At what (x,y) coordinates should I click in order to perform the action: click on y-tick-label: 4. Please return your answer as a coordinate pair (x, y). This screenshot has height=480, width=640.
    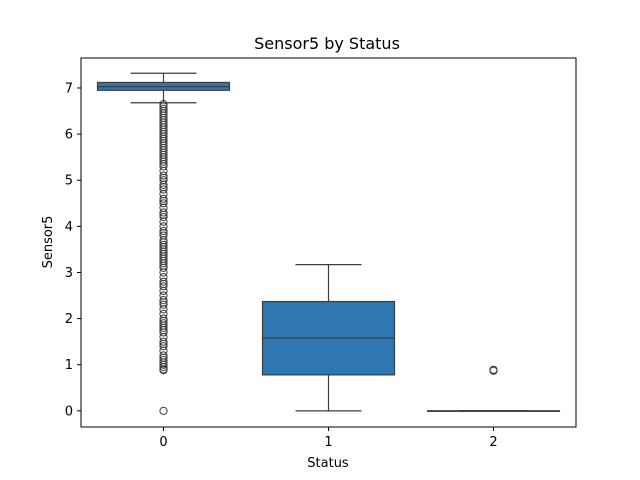
    Looking at the image, I should click on (69, 227).